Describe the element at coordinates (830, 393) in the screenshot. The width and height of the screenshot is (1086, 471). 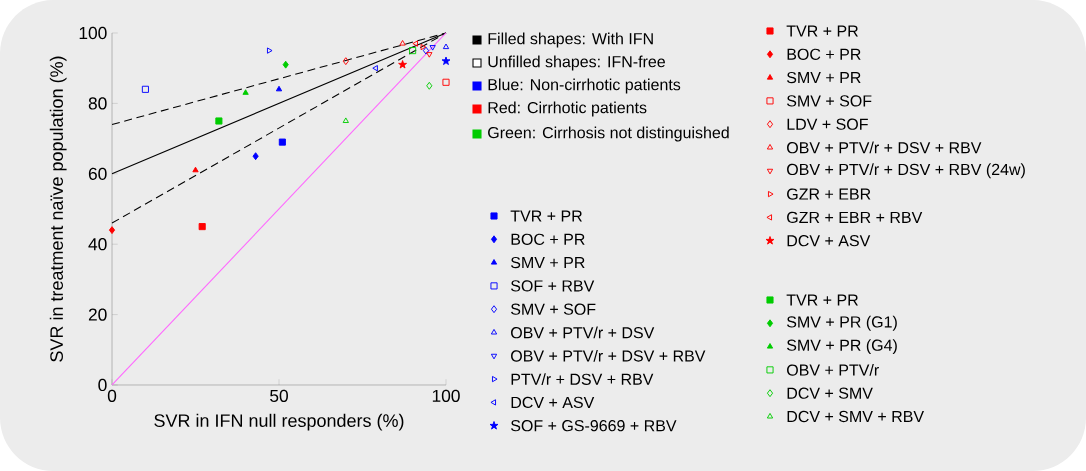
I see `legend-label: DCV + SMV` at that location.